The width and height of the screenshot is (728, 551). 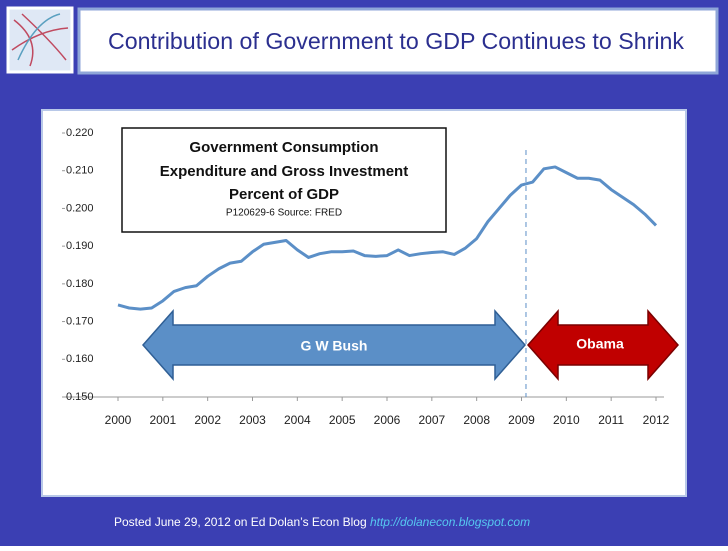 What do you see at coordinates (450, 522) in the screenshot?
I see `footer-link: http://dolanecon.blogspot.com` at bounding box center [450, 522].